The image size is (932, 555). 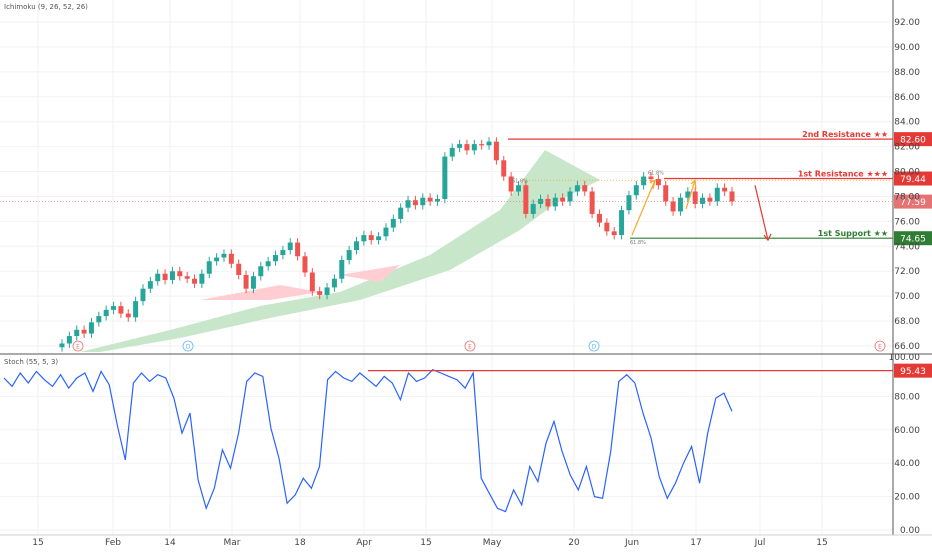 I want to click on price-tick-label: 70.00, so click(x=907, y=297).